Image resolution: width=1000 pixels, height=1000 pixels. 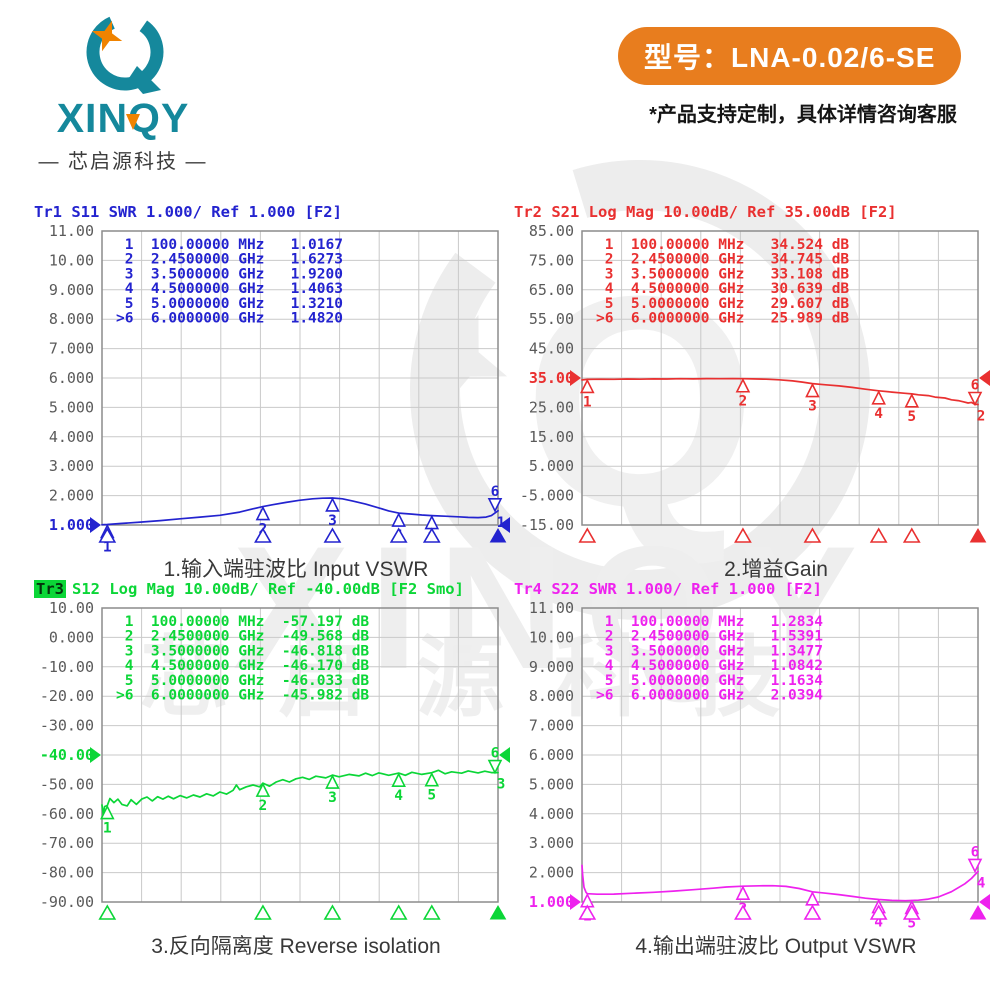 What do you see at coordinates (242, 696) in the screenshot?
I see `marker-table-row: >6 6.0000000 GHz -45.982 dB` at bounding box center [242, 696].